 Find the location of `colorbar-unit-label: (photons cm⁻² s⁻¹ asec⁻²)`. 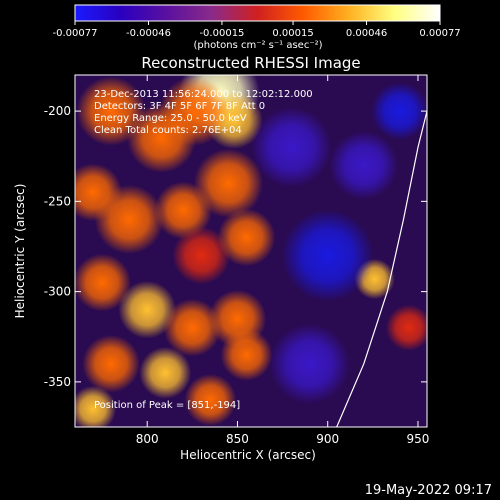

colorbar-unit-label: (photons cm⁻² s⁻¹ asec⁻²) is located at coordinates (257, 45).